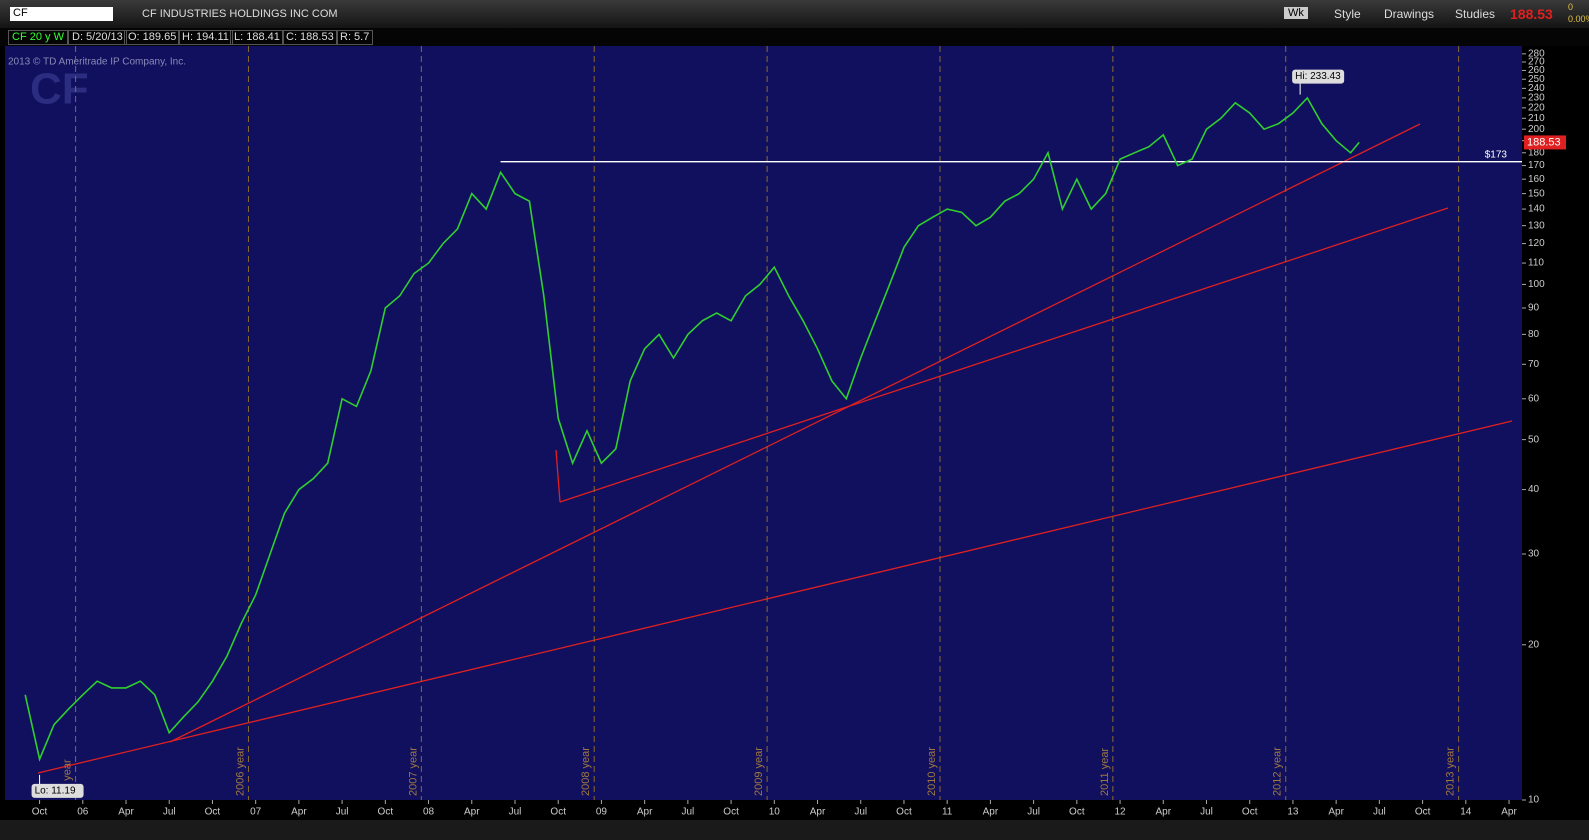  What do you see at coordinates (38, 37) in the screenshot?
I see `info: CF 20 y W` at bounding box center [38, 37].